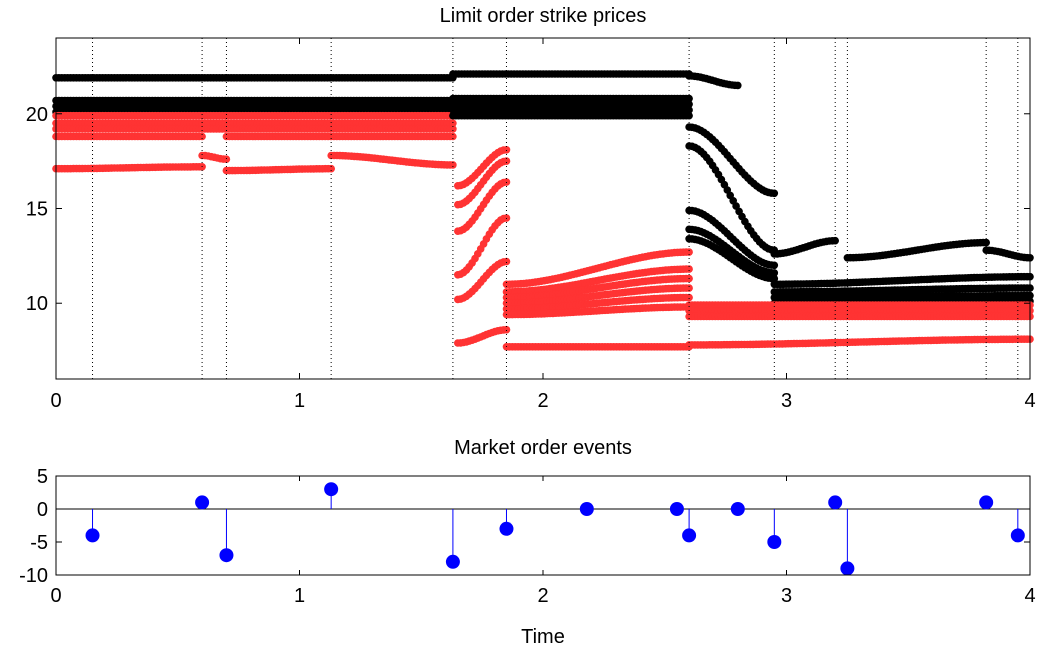  What do you see at coordinates (39, 543) in the screenshot?
I see `y-tick-label: -5` at bounding box center [39, 543].